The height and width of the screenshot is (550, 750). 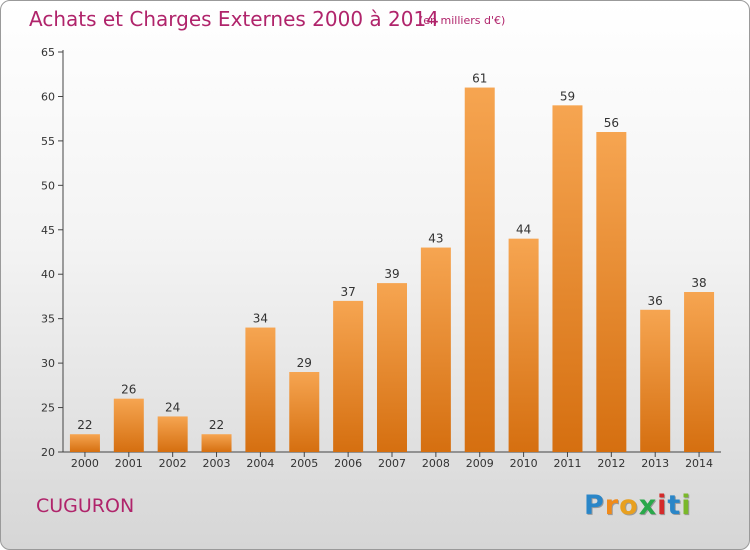 I want to click on y-tick-label: 45, so click(x=48, y=230).